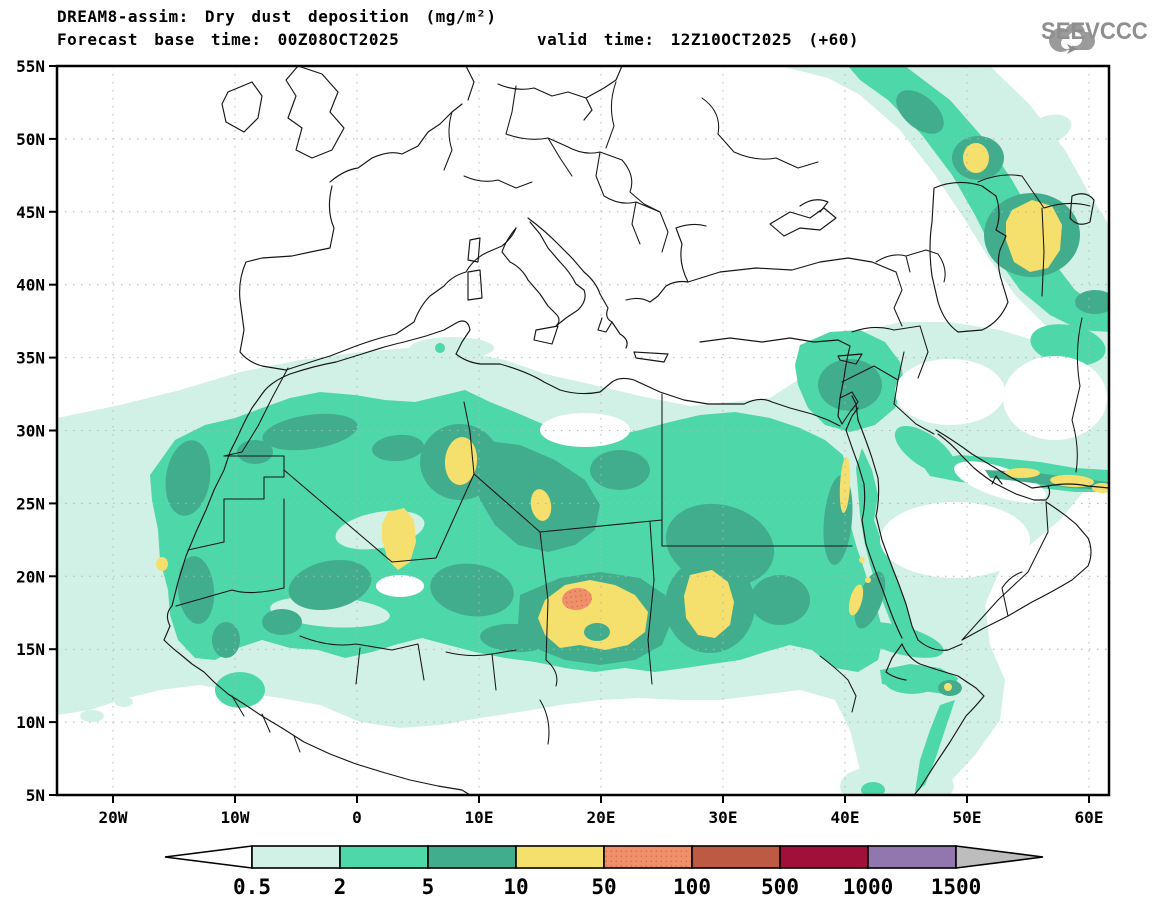 This screenshot has width=1165, height=907. I want to click on lat-tick-label: 10N, so click(30, 722).